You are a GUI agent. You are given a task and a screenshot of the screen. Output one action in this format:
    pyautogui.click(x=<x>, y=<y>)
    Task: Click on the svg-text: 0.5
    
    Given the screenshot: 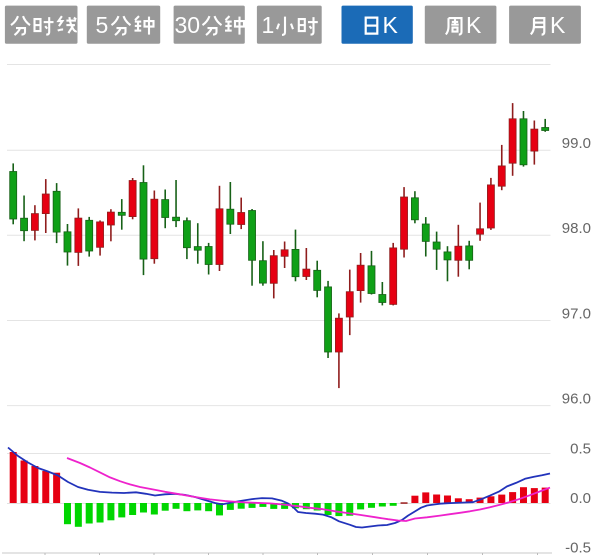 What is the action you would take?
    pyautogui.click(x=580, y=448)
    